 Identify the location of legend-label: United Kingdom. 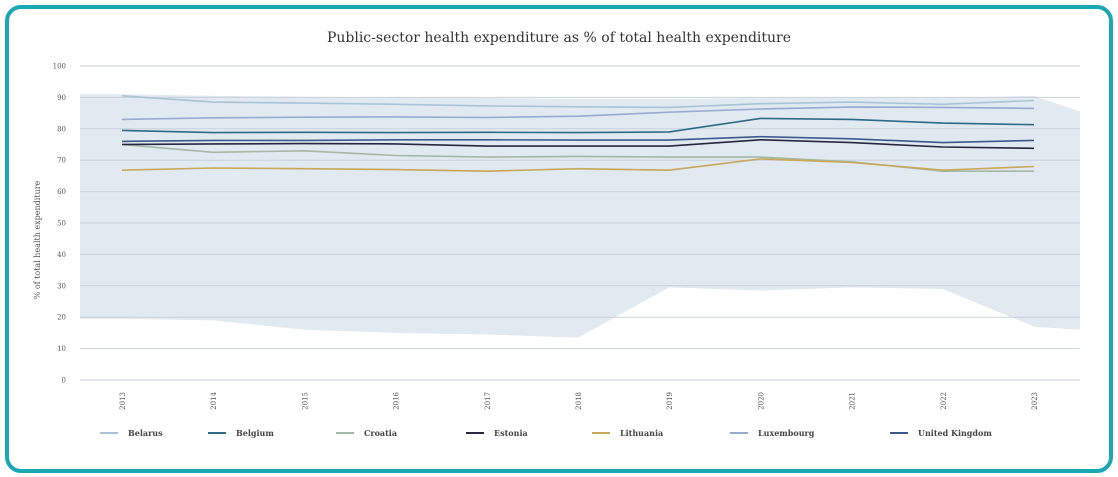
(955, 433).